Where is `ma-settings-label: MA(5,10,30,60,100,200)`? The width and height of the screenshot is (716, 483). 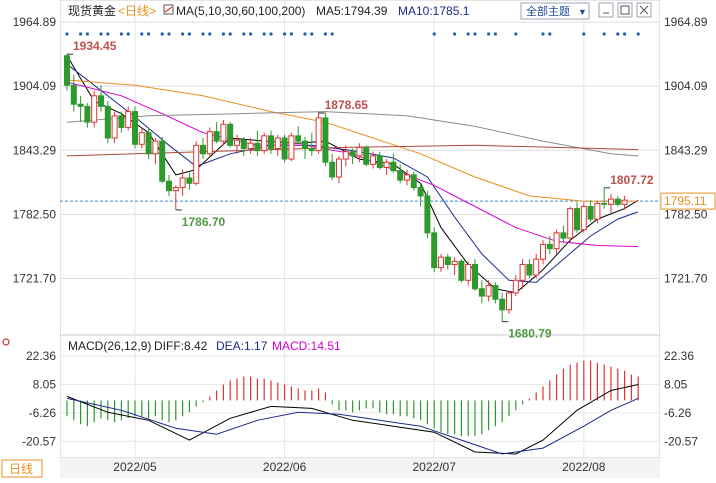 ma-settings-label: MA(5,10,30,60,100,200) is located at coordinates (240, 11).